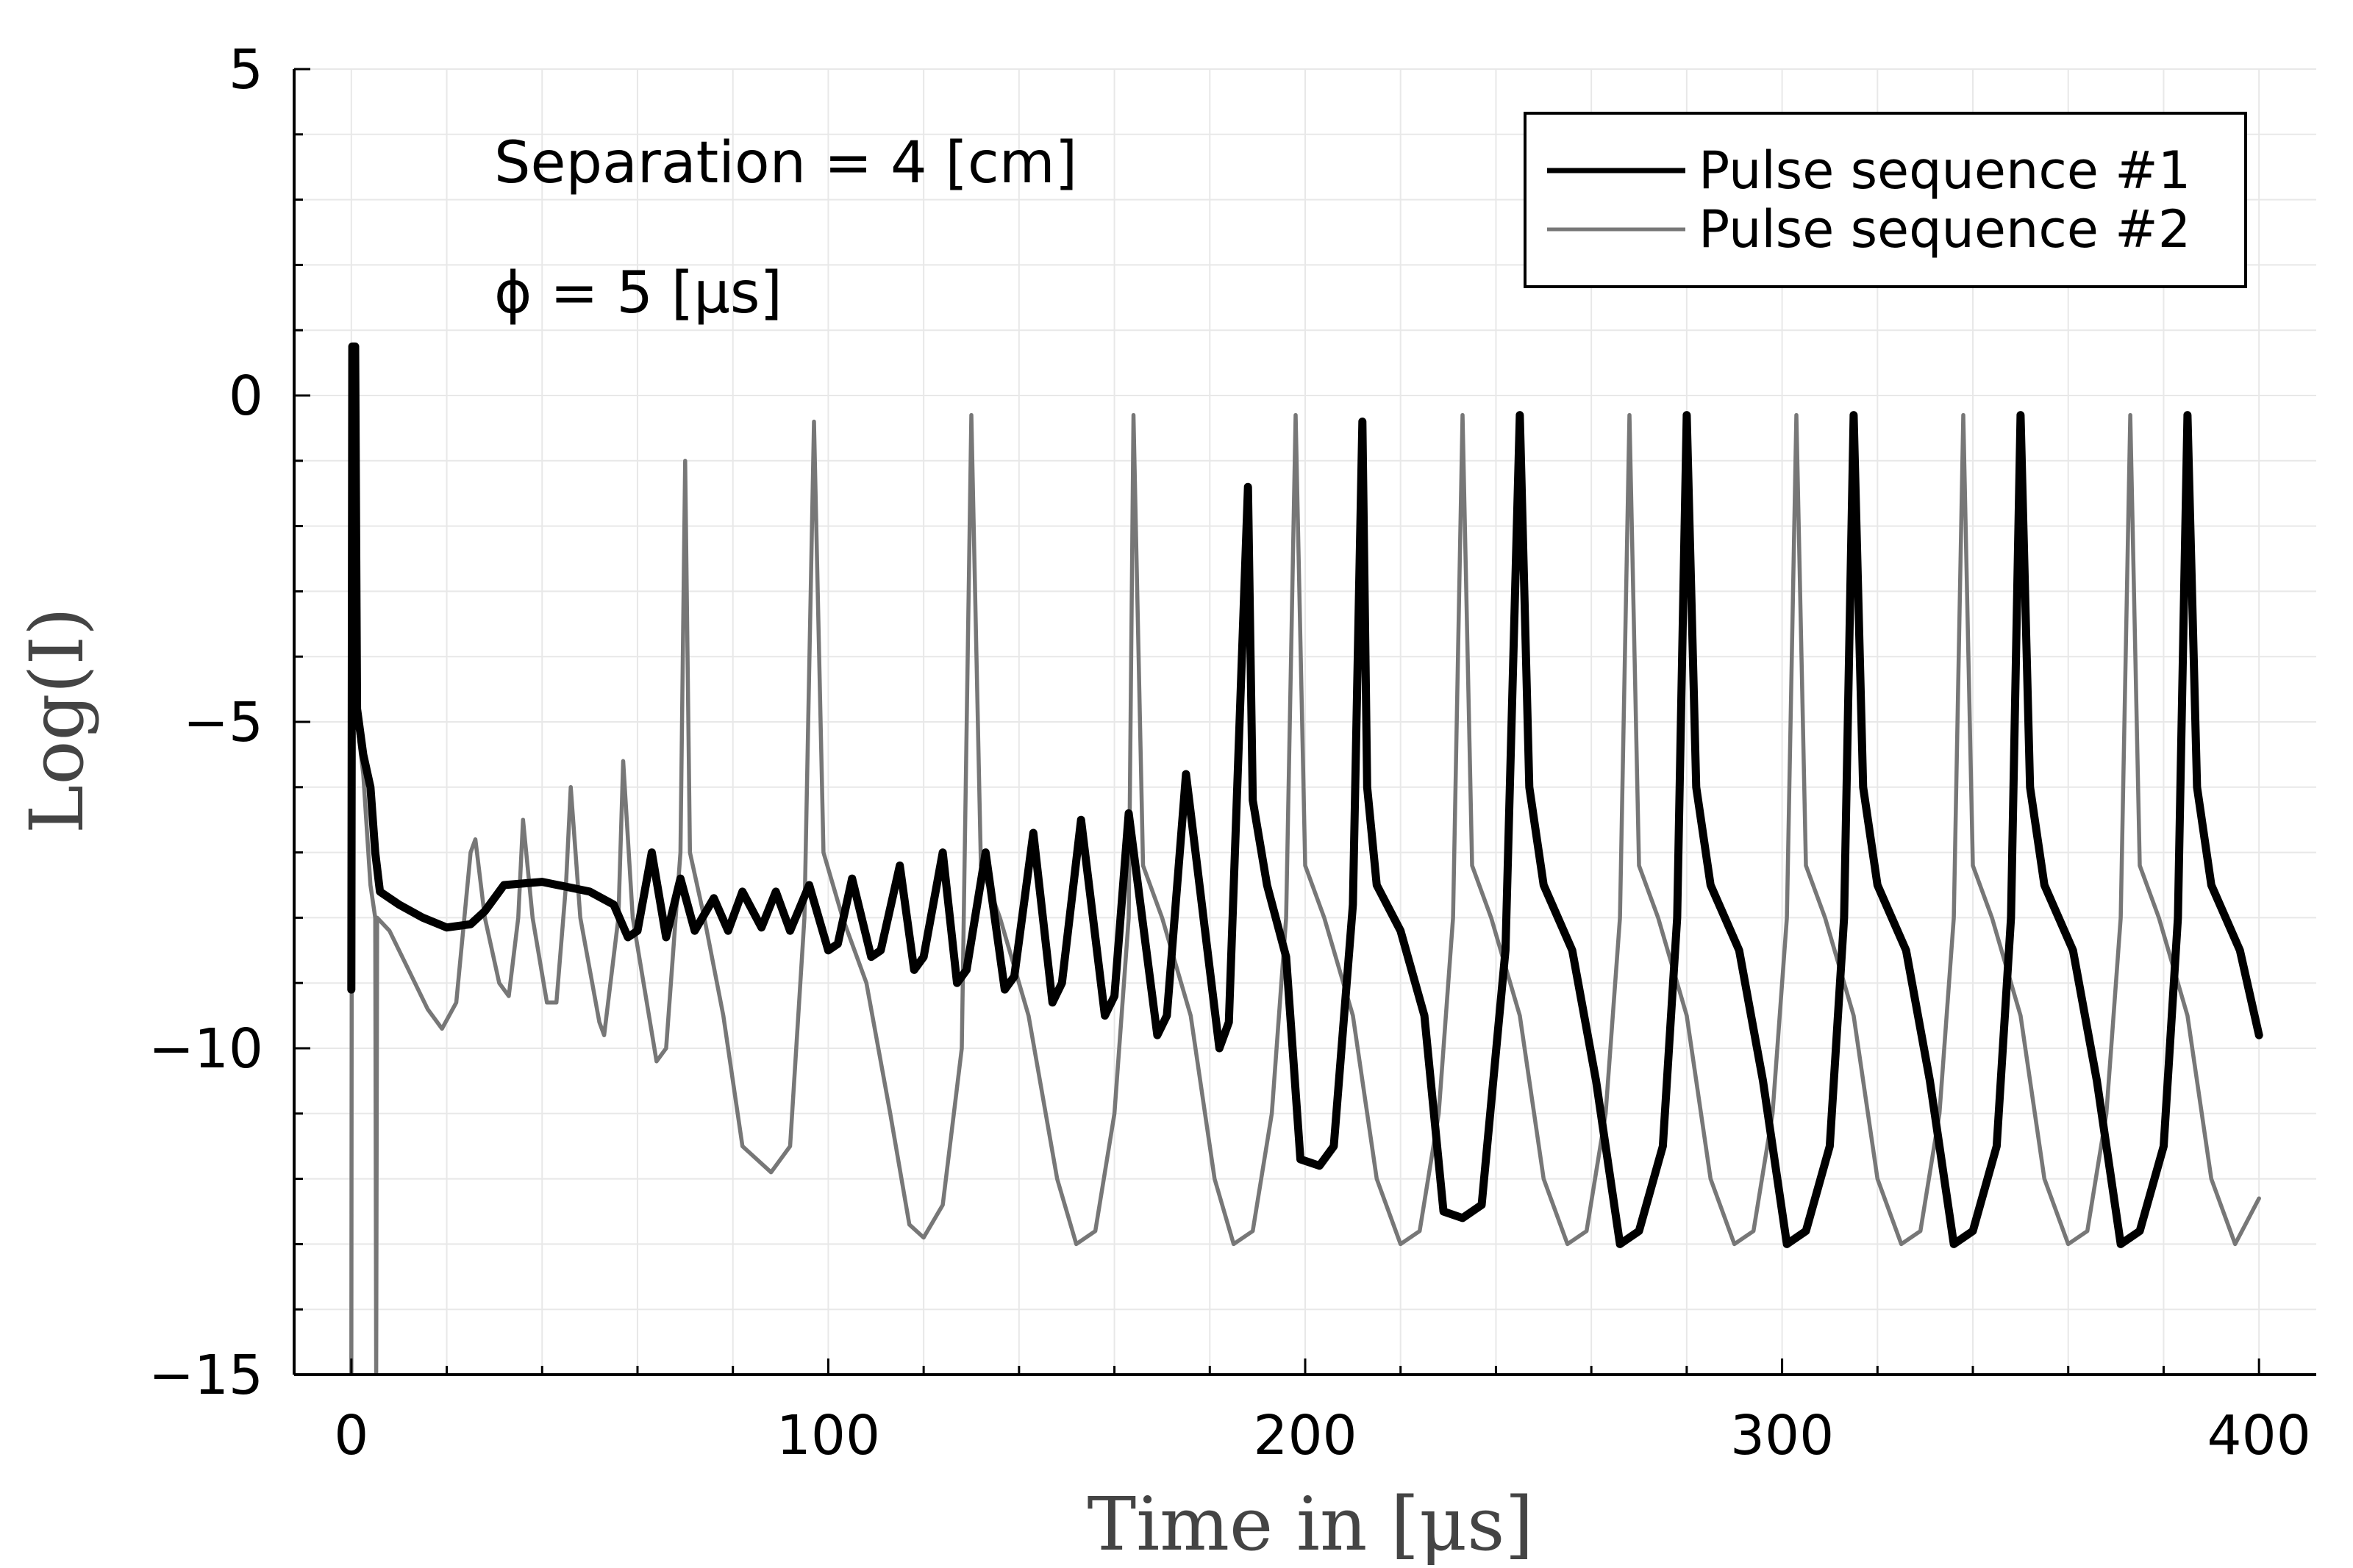 This screenshot has height=1568, width=2353. What do you see at coordinates (1945, 229) in the screenshot?
I see `legend-label-series-2: Pulse sequence #2` at bounding box center [1945, 229].